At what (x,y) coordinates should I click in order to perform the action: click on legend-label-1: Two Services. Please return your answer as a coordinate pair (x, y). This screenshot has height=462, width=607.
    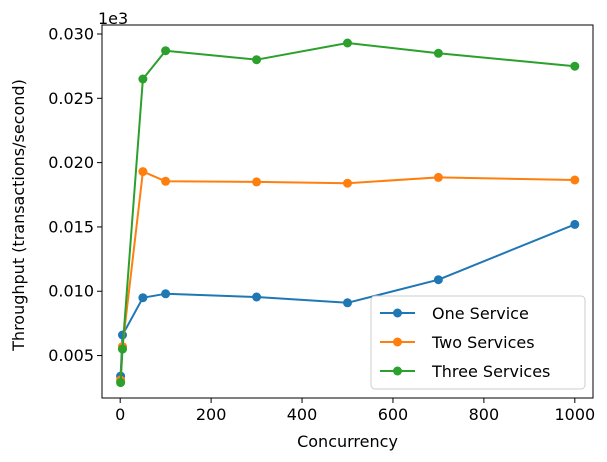
    Looking at the image, I should click on (483, 342).